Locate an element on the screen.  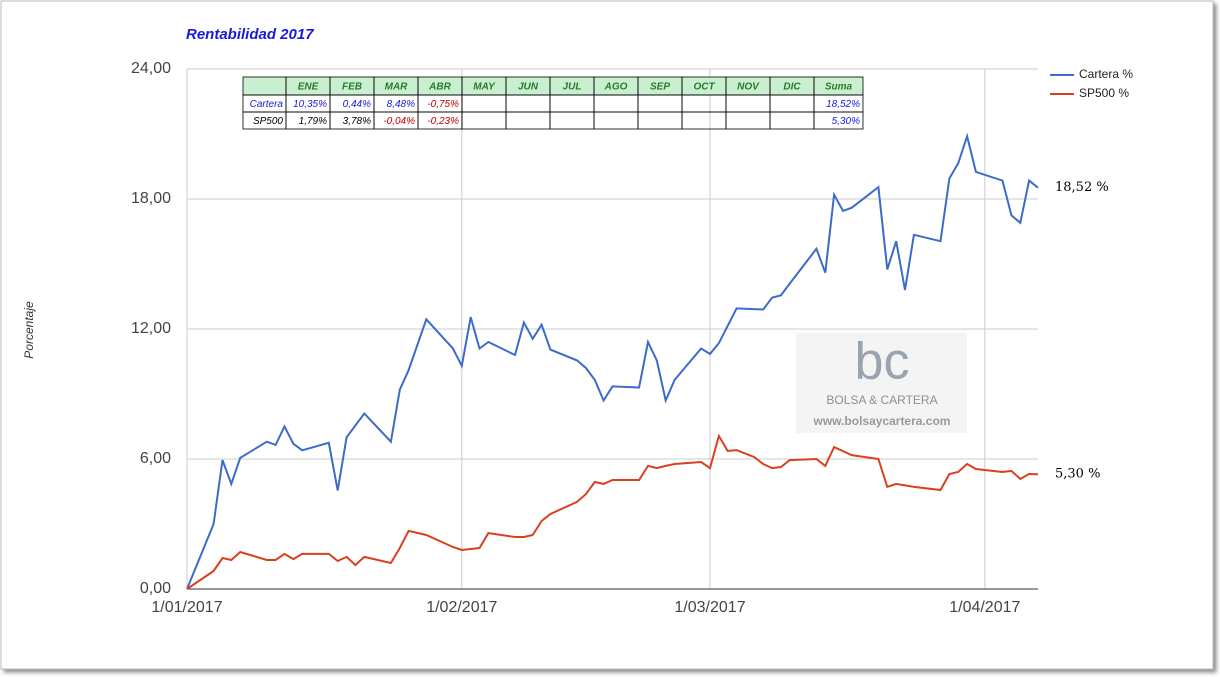
y-tick-label: 24,00 is located at coordinates (151, 68).